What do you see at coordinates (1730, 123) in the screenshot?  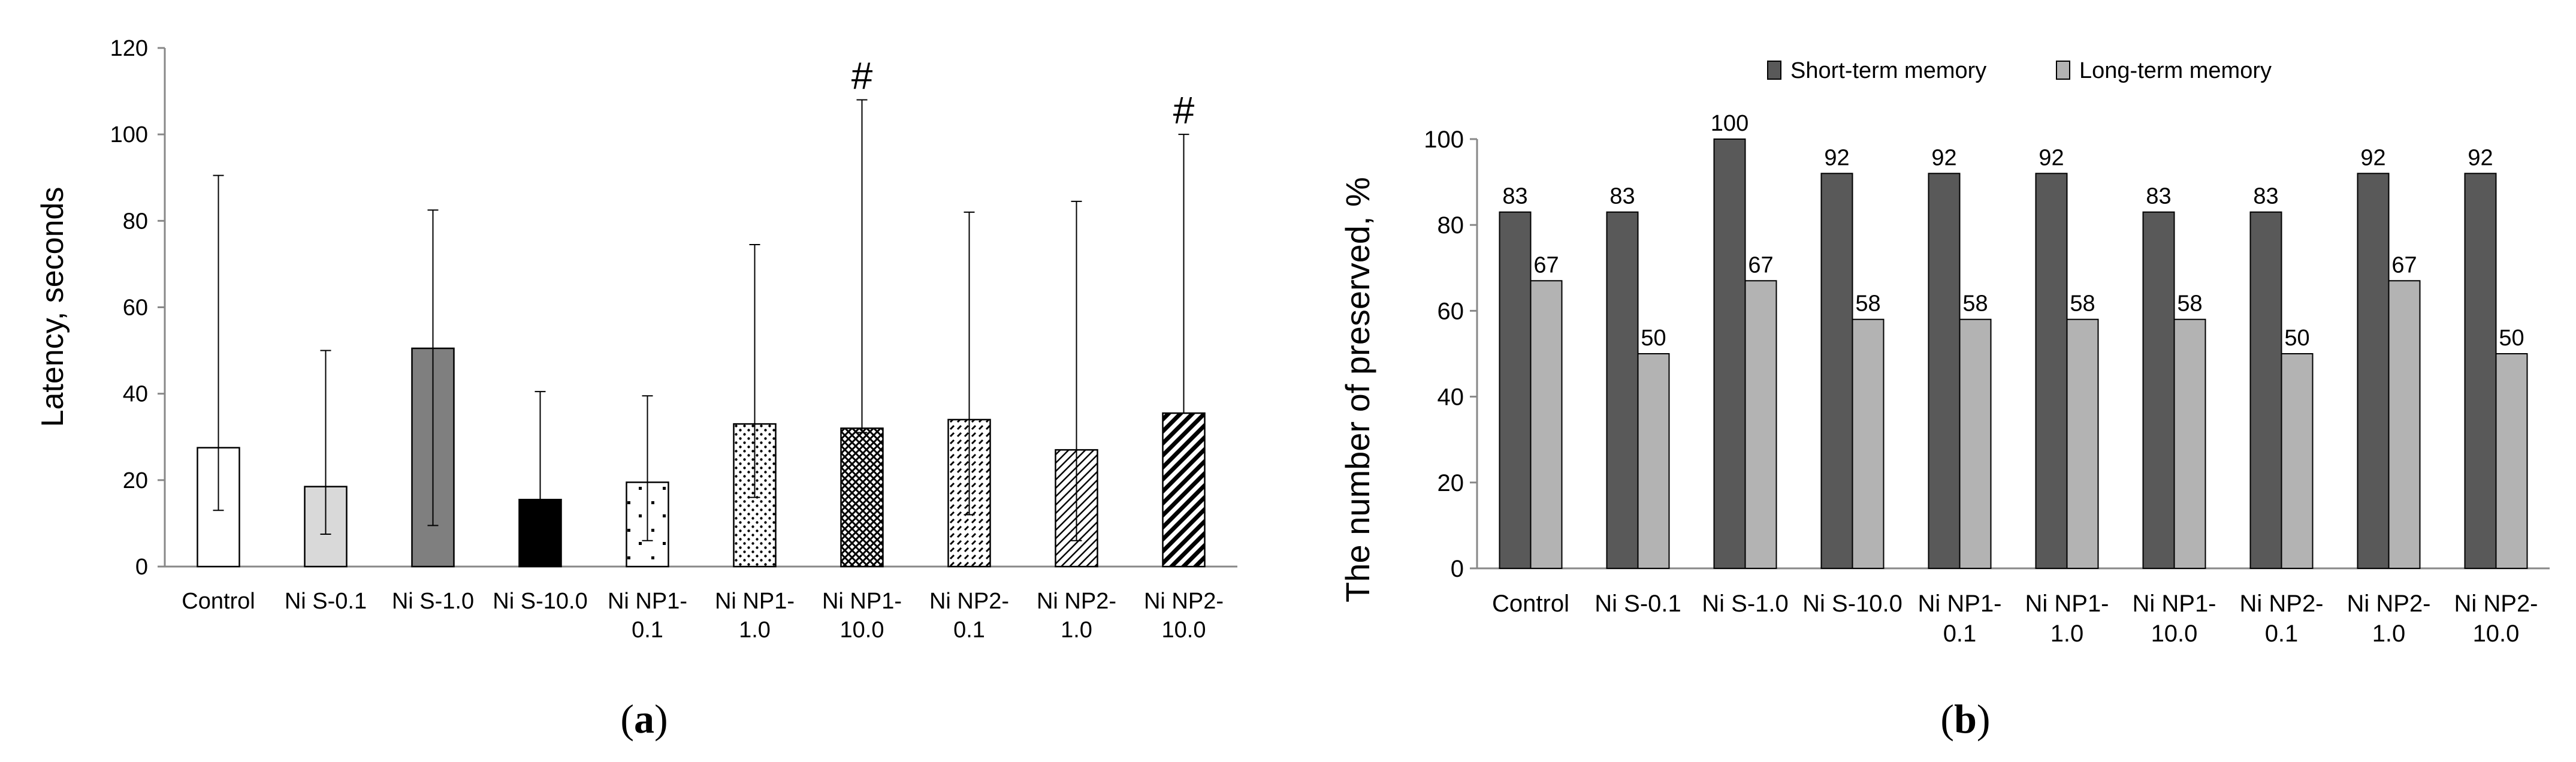 I see `panel-b-data-label: 100` at bounding box center [1730, 123].